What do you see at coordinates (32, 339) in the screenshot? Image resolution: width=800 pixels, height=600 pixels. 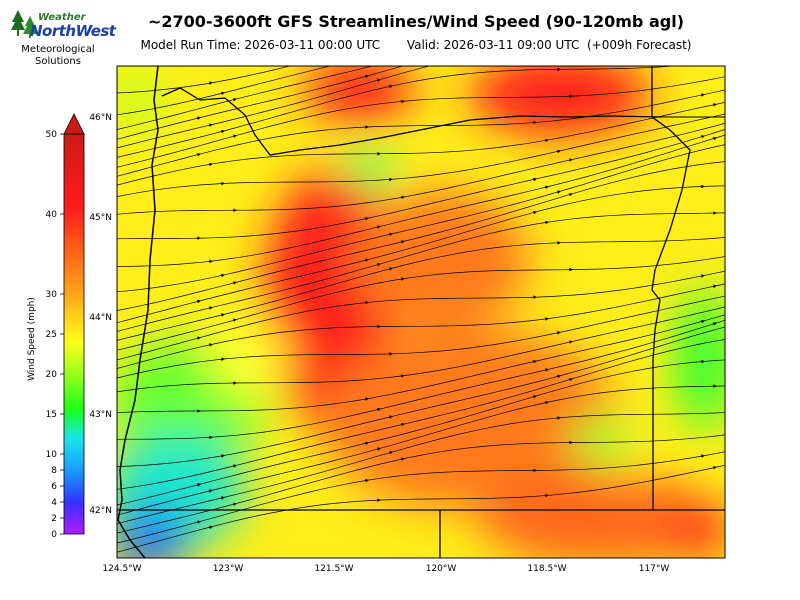 I see `colorbar-label: Wind Speed (mph)` at bounding box center [32, 339].